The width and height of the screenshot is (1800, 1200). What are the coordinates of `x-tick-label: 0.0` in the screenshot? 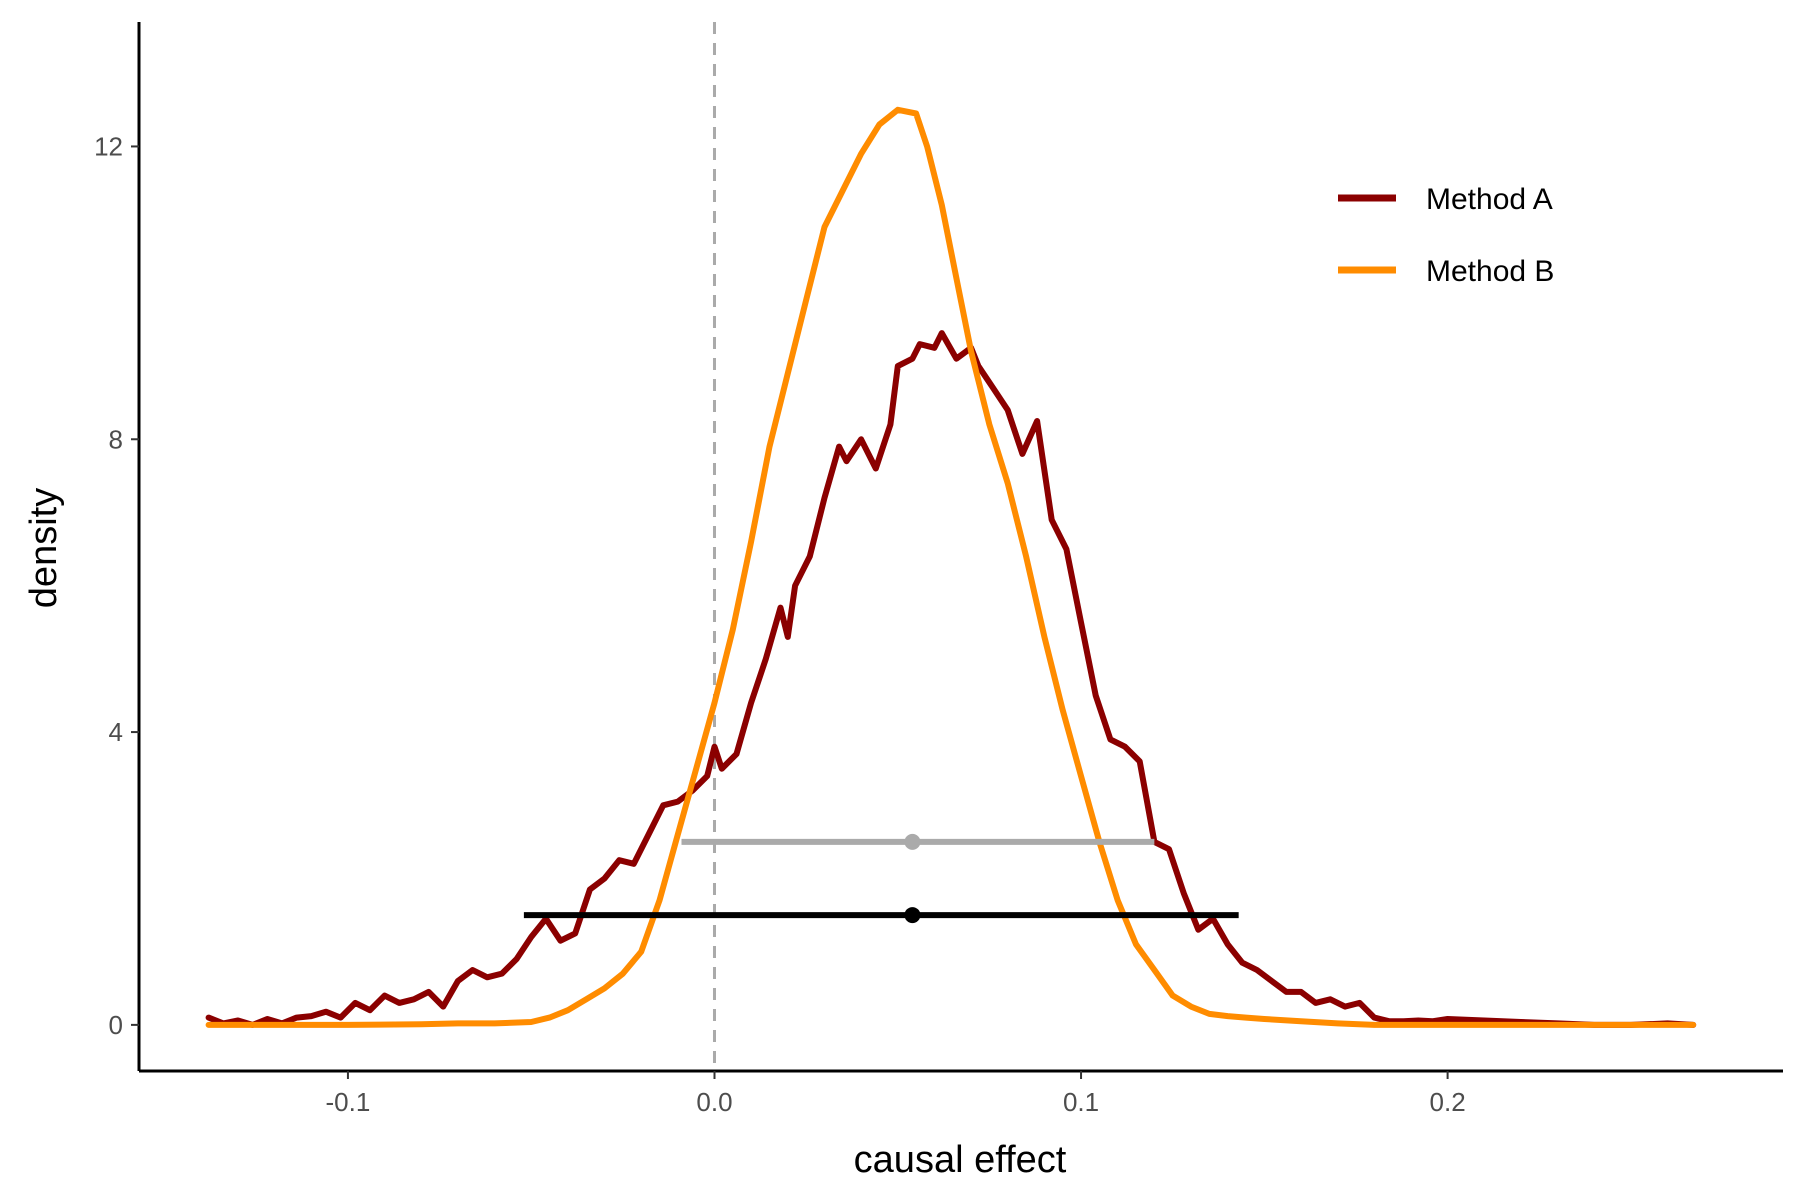 It's located at (714, 1102).